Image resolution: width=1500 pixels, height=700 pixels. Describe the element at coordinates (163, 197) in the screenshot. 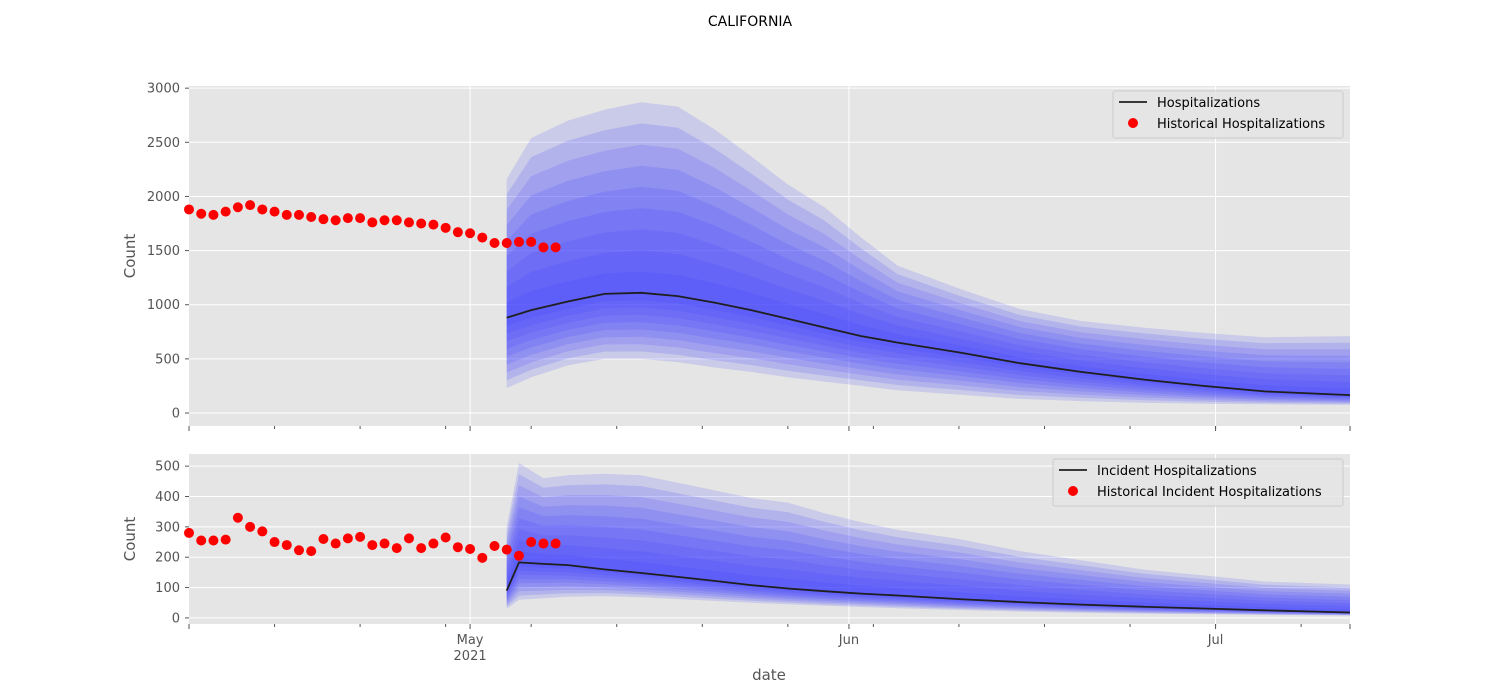

I see `y-tick-label: 2000` at that location.